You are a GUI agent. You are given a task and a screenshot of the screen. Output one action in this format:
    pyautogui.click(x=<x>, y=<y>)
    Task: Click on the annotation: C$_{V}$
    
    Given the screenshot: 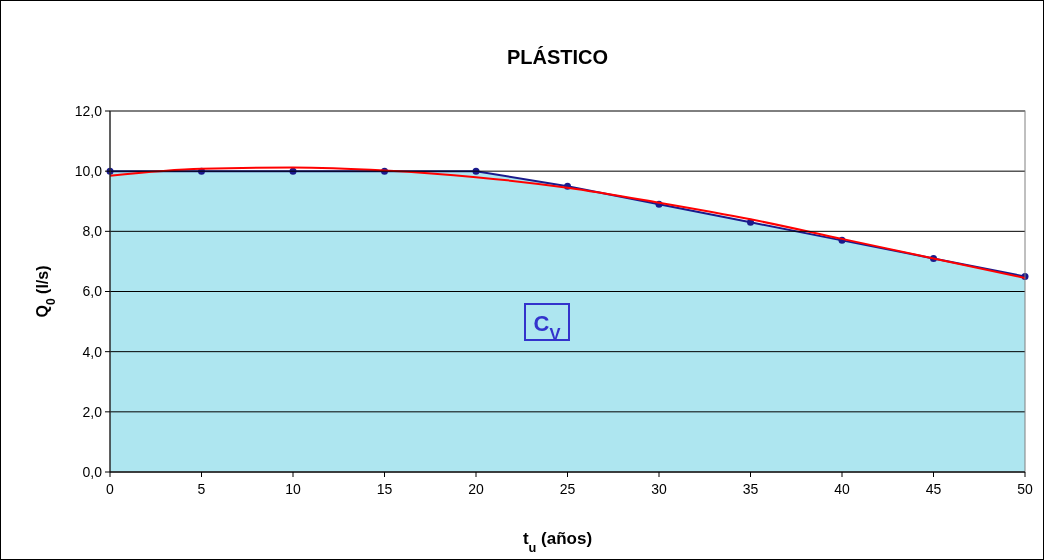 What is the action you would take?
    pyautogui.click(x=547, y=327)
    